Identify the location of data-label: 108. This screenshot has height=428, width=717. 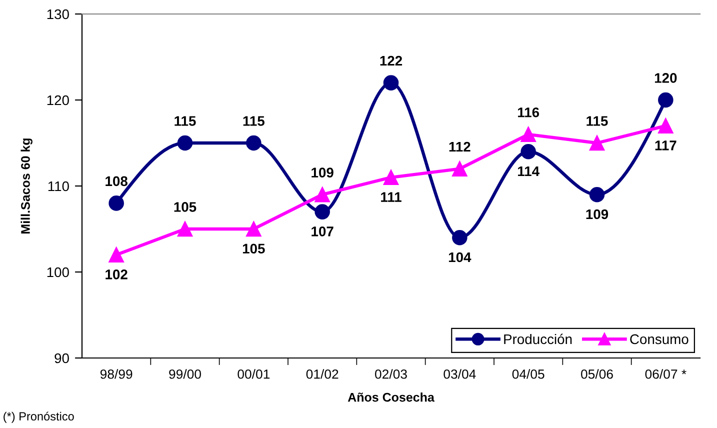
(117, 181).